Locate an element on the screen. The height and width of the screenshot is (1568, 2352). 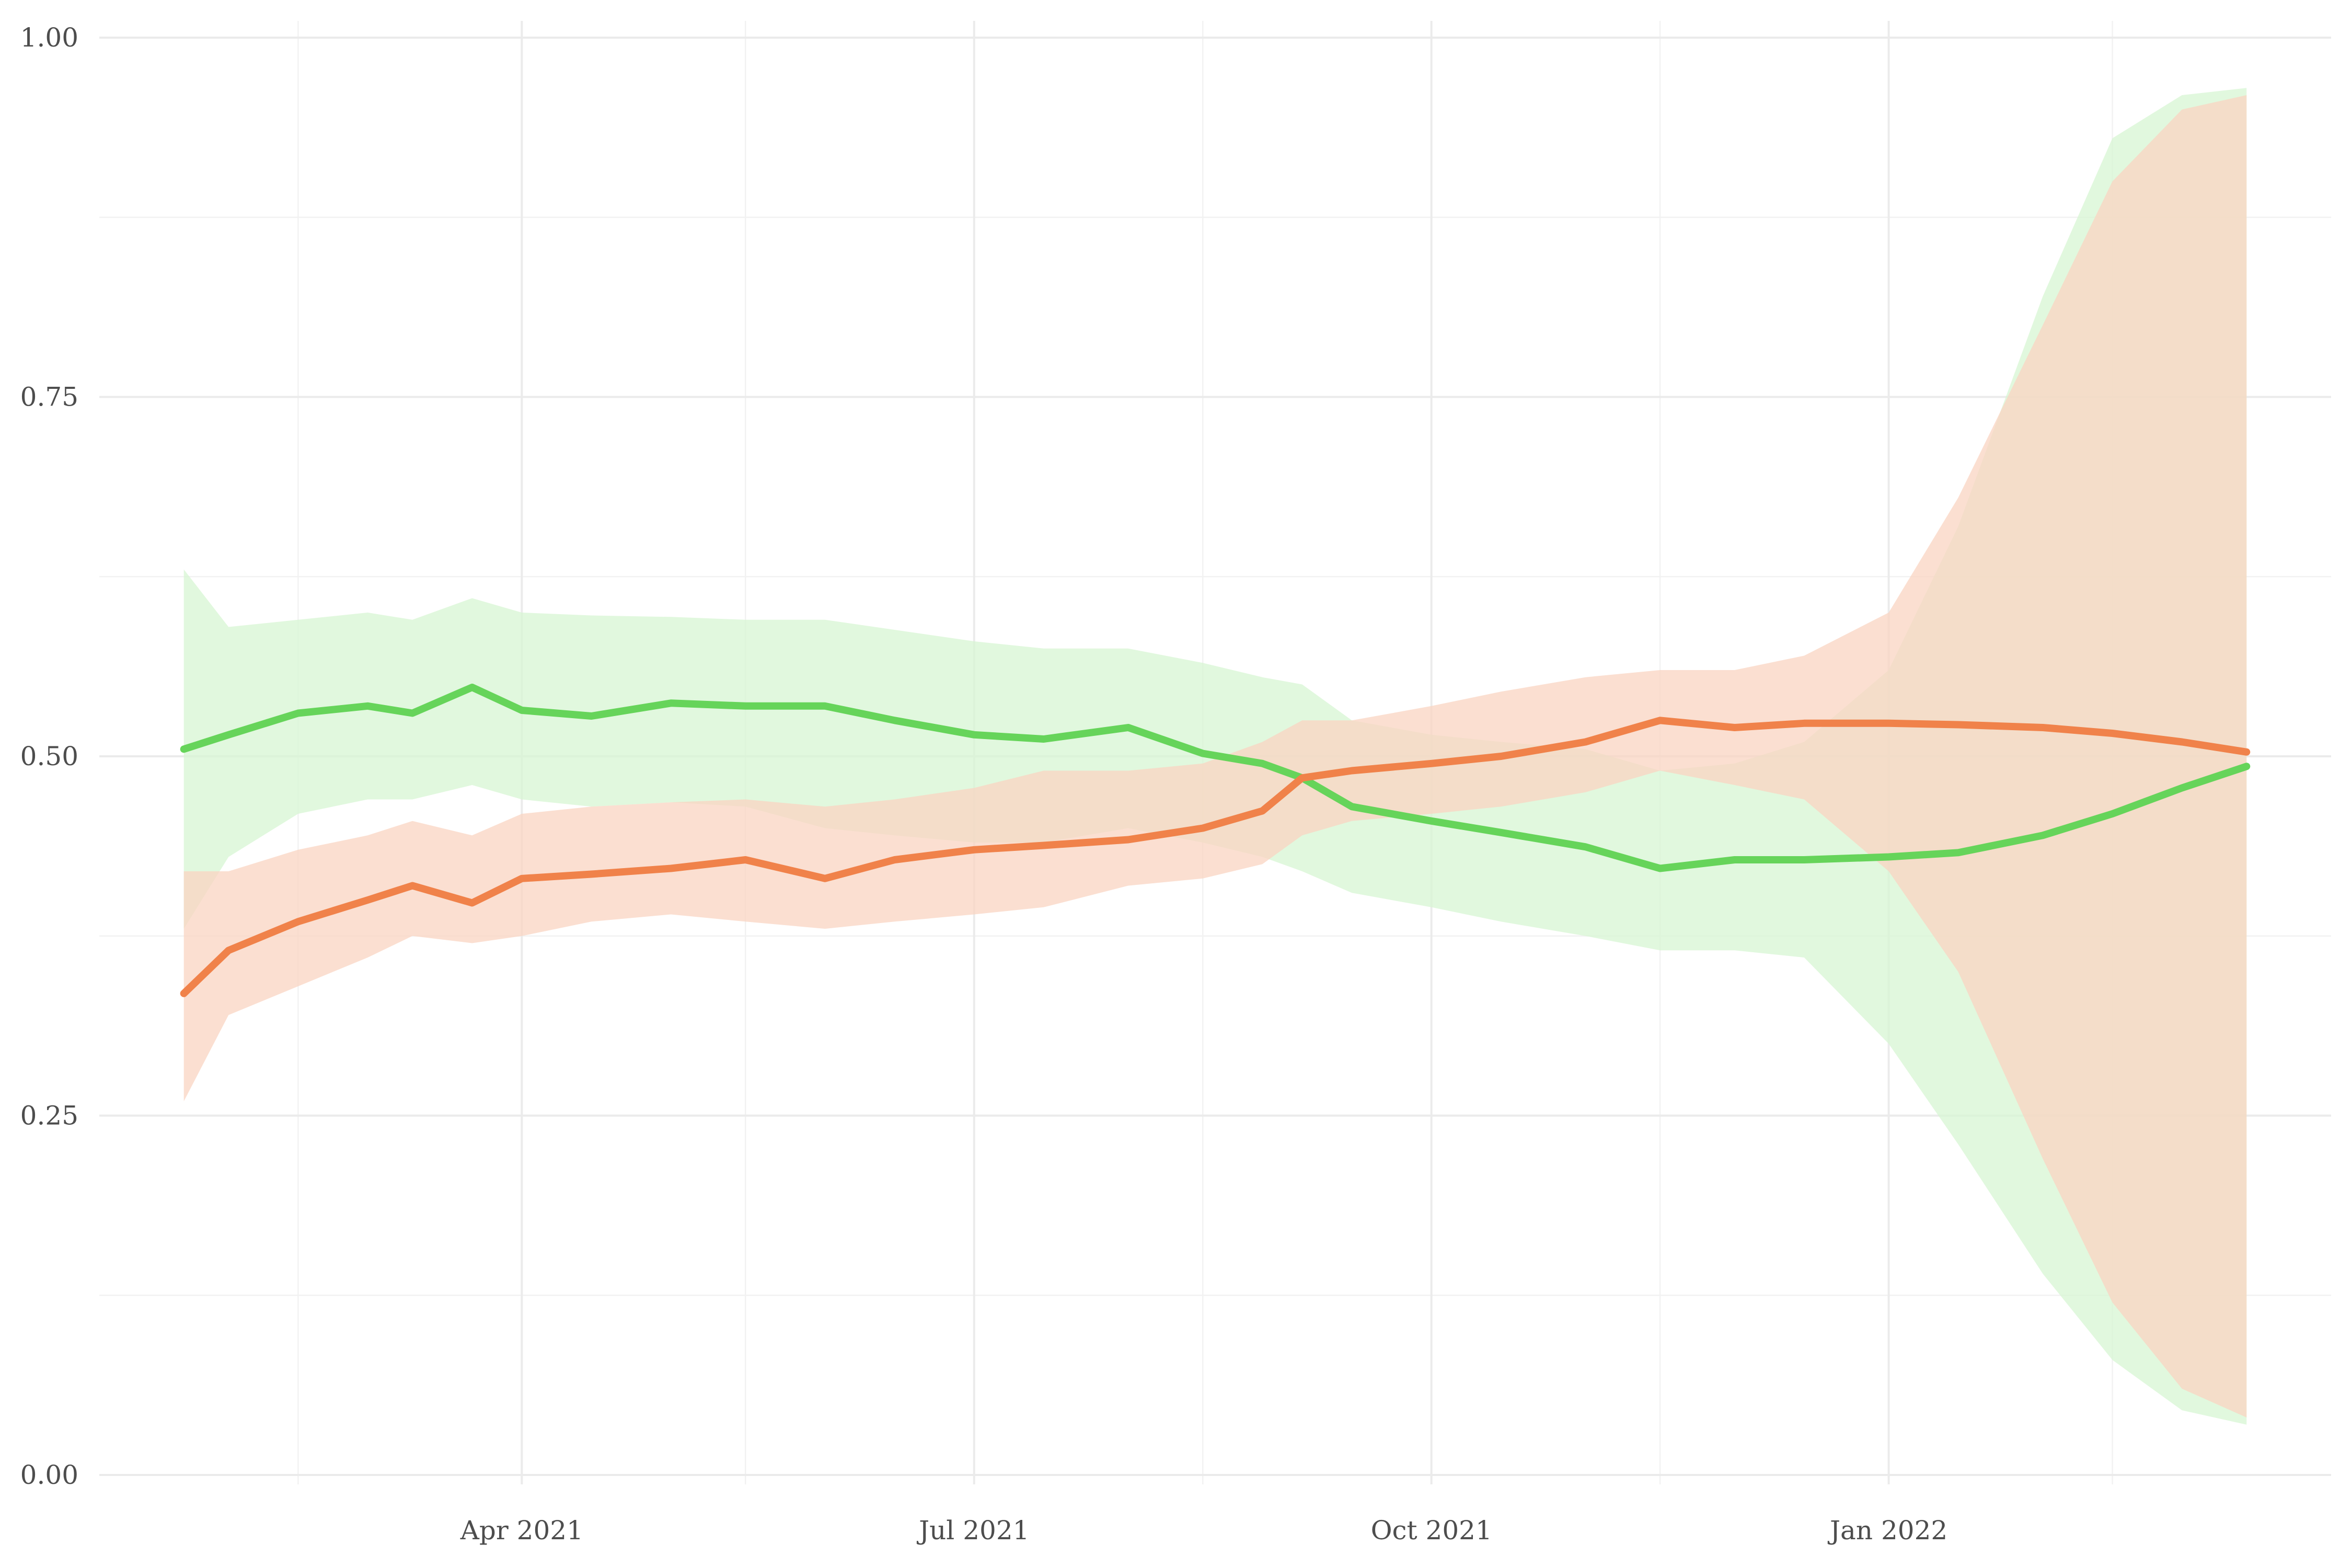
y-tick-label: 0.00 is located at coordinates (49, 1475).